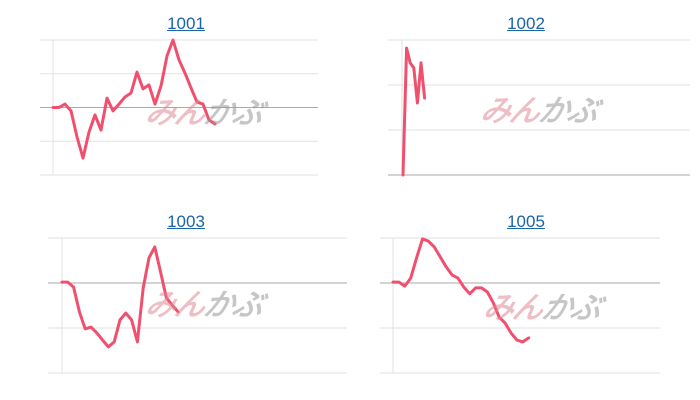  What do you see at coordinates (526, 221) in the screenshot?
I see `chart-title-1005: 1005` at bounding box center [526, 221].